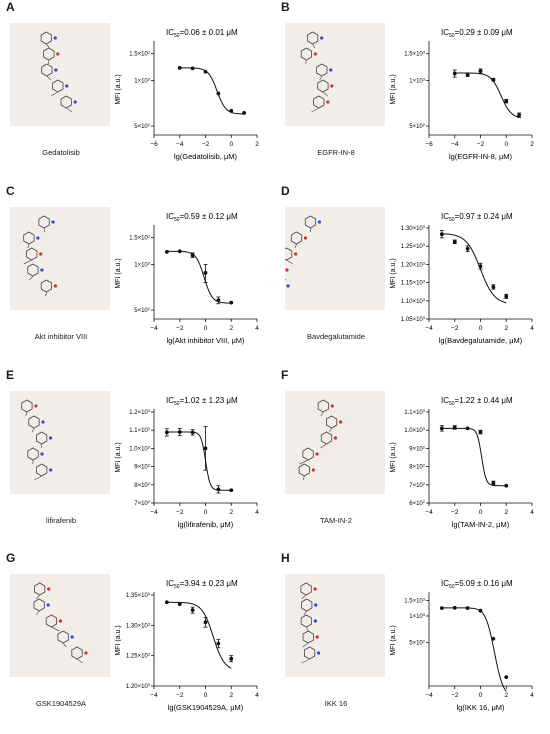 Image resolution: width=550 pixels, height=734 pixels. Describe the element at coordinates (417, 485) in the screenshot. I see `y-tick-label: 7×10²` at that location.